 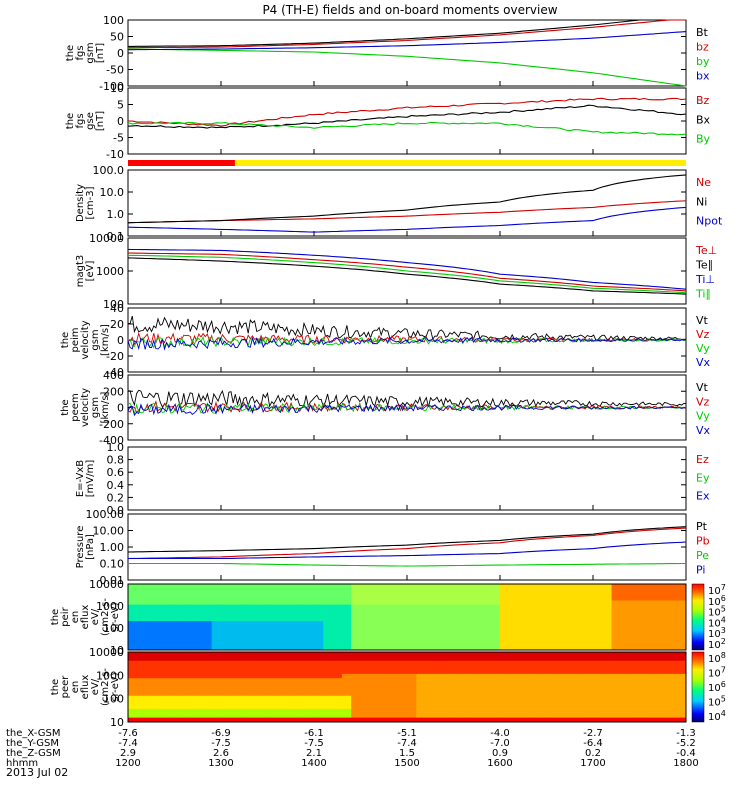 I want to click on y-axis-label: Density[cm-3], so click(x=85, y=203).